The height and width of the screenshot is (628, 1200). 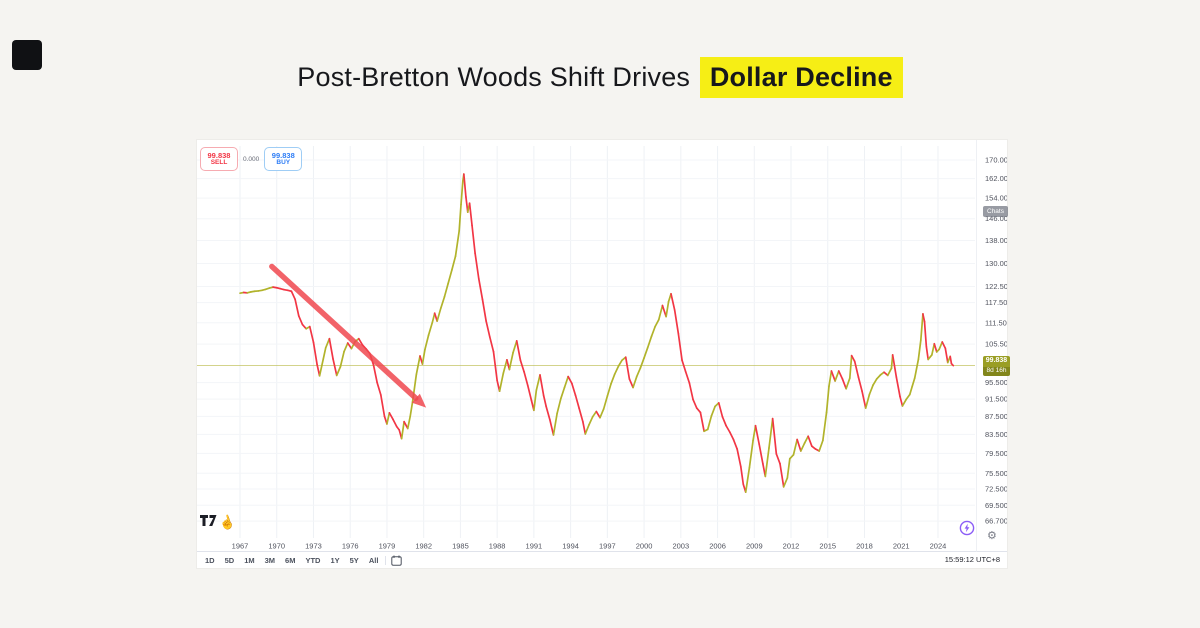 I want to click on price-tick-label: 95.500, so click(x=996, y=382).